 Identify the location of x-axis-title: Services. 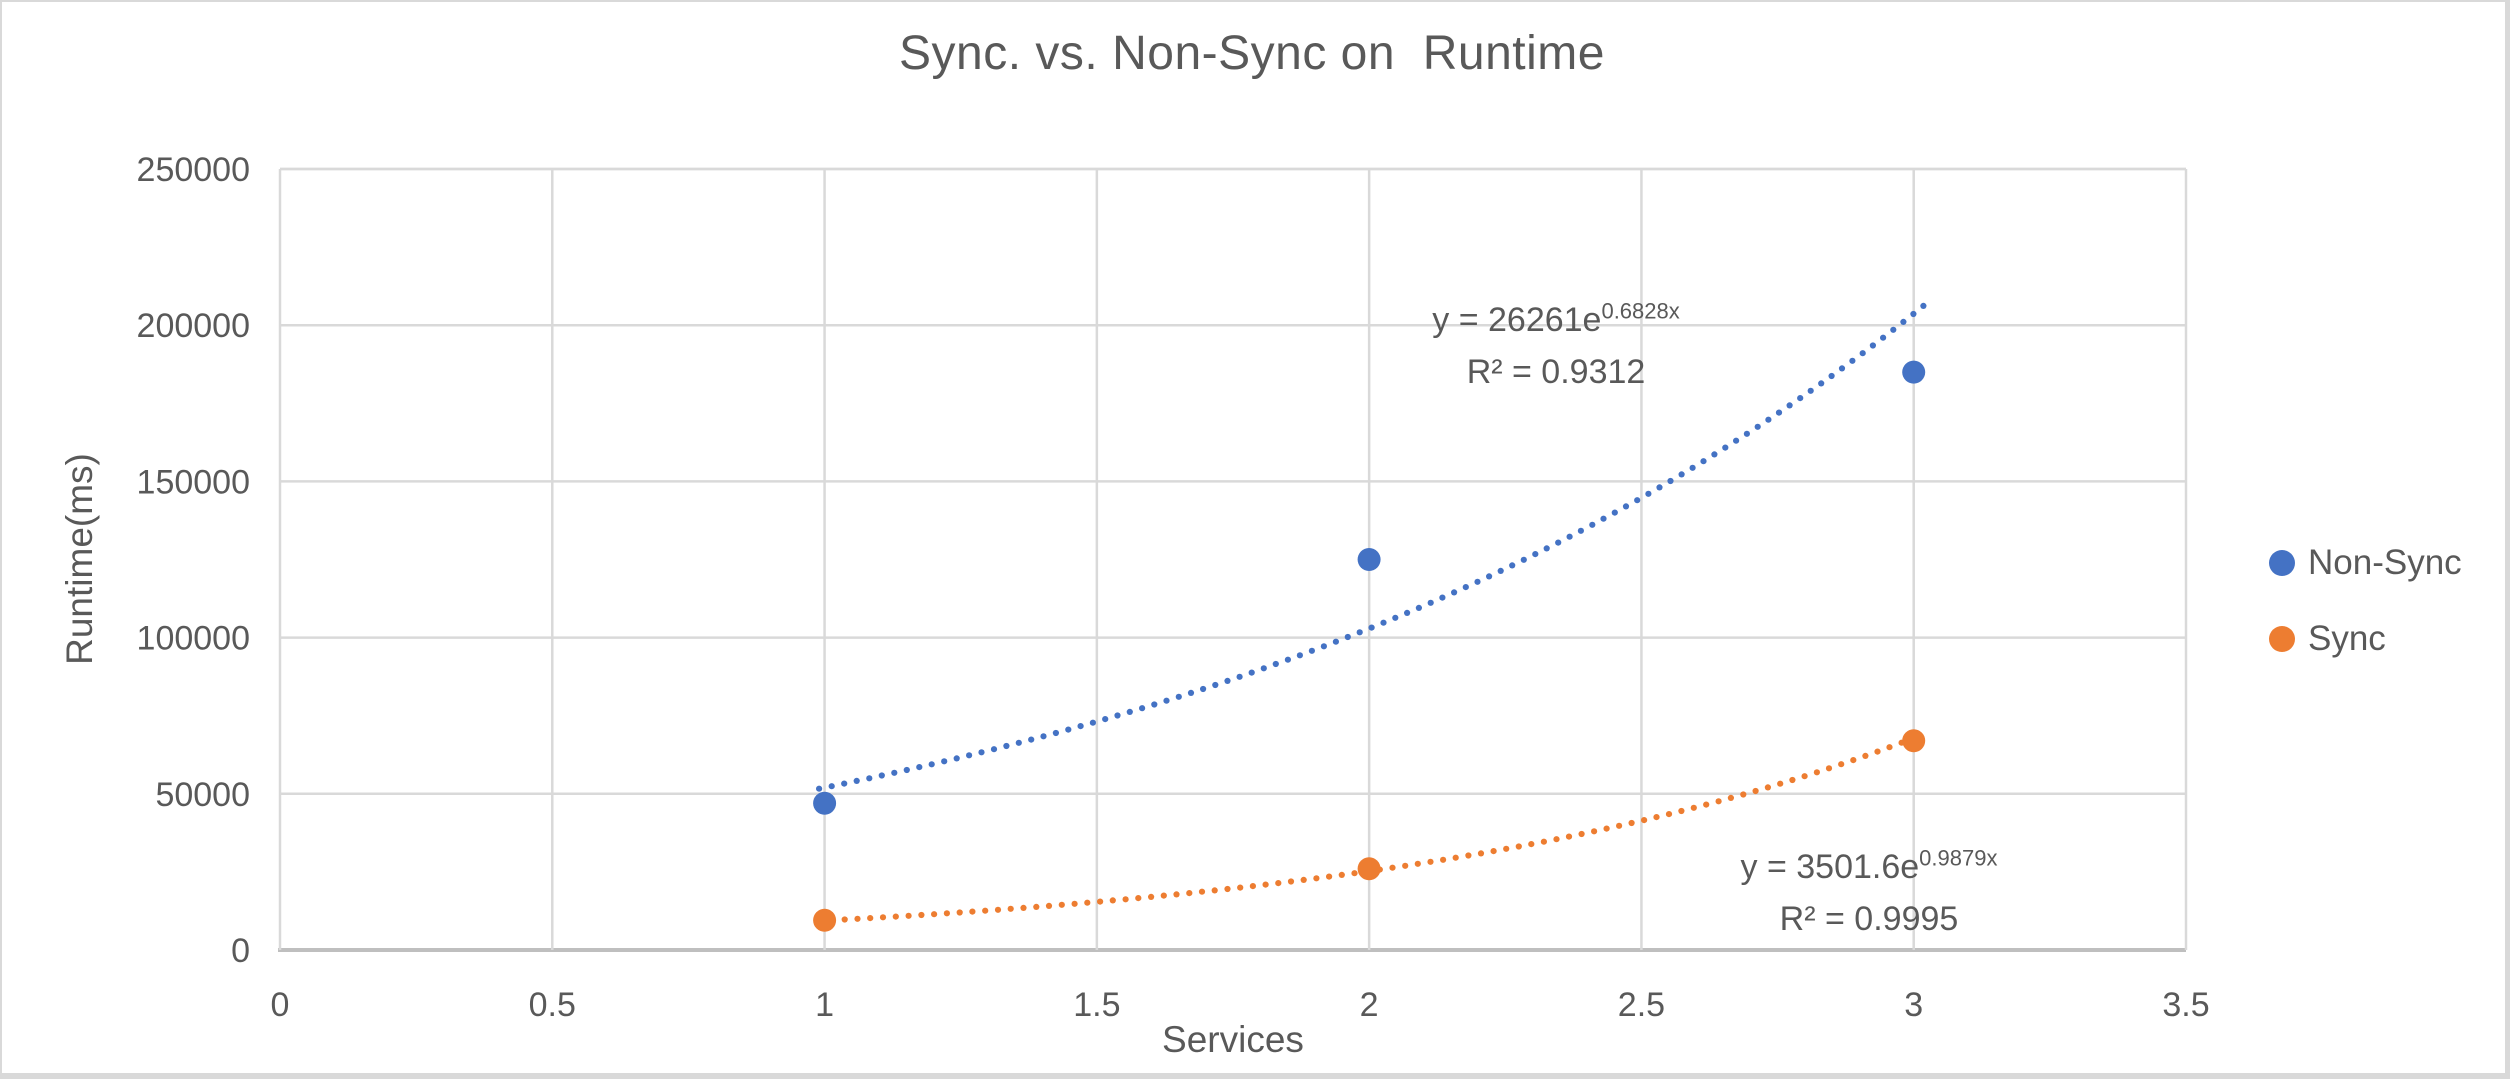
(1233, 1039).